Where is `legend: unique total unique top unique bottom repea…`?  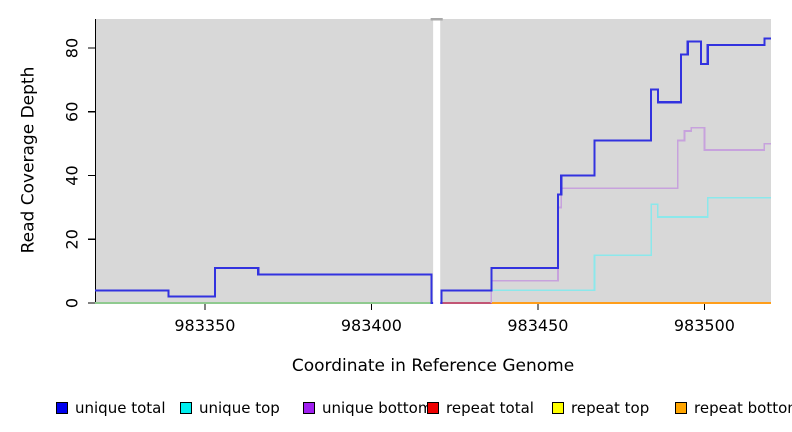
legend: unique total unique top unique bottom repea… is located at coordinates (396, 410).